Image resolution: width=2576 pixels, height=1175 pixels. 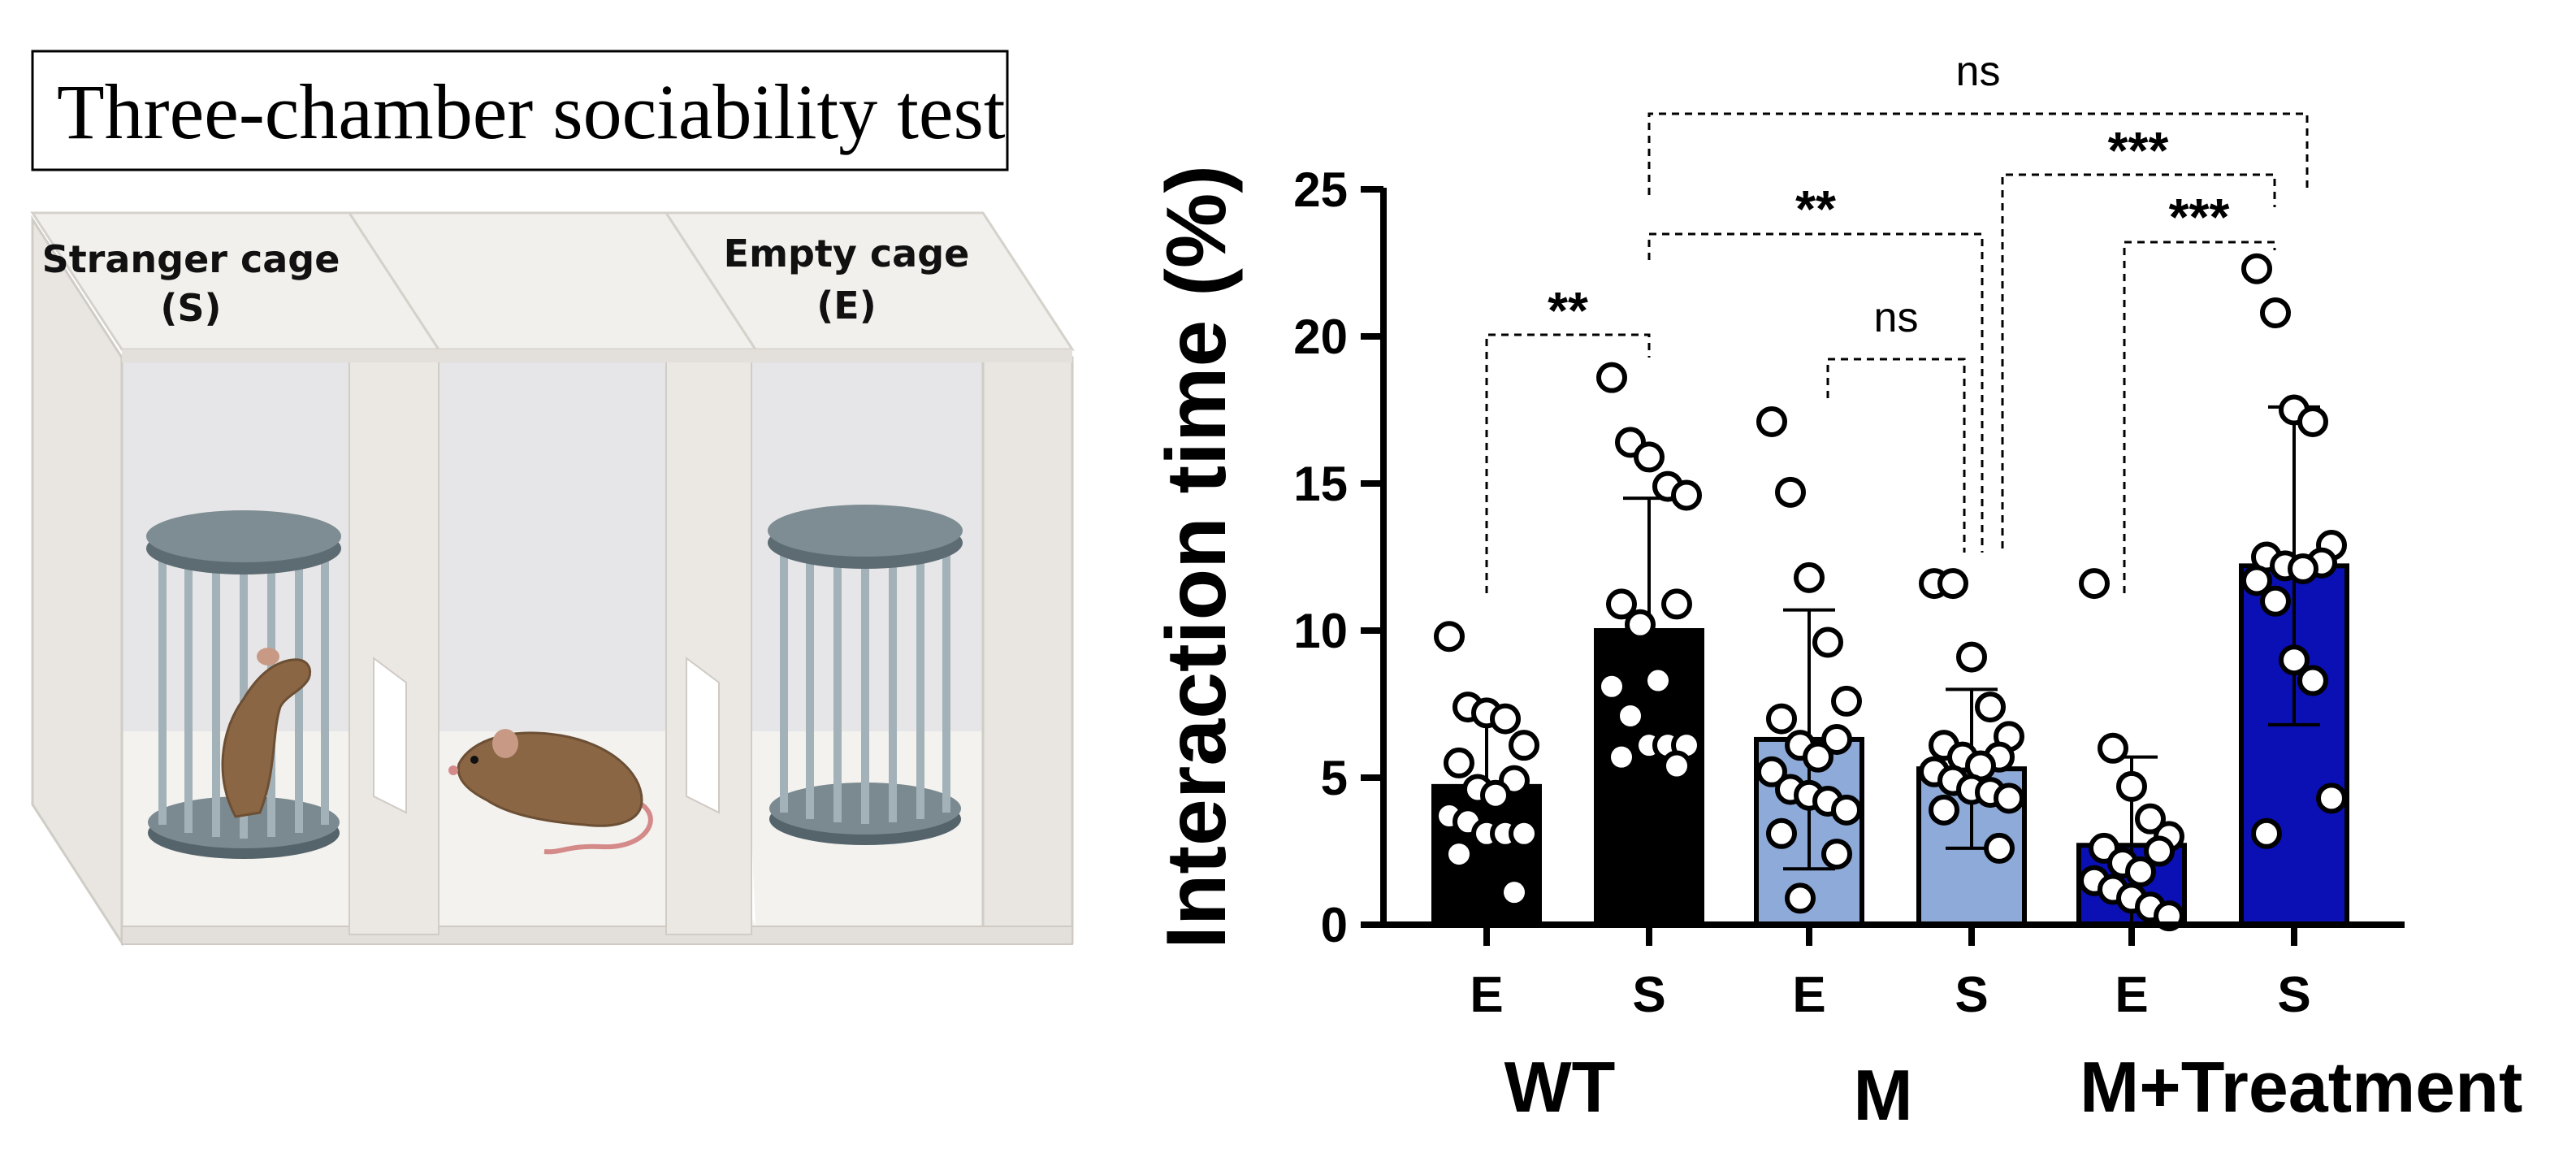 What do you see at coordinates (1340, 558) in the screenshot?
I see `y-axis: 0 5 10 15 20 25` at bounding box center [1340, 558].